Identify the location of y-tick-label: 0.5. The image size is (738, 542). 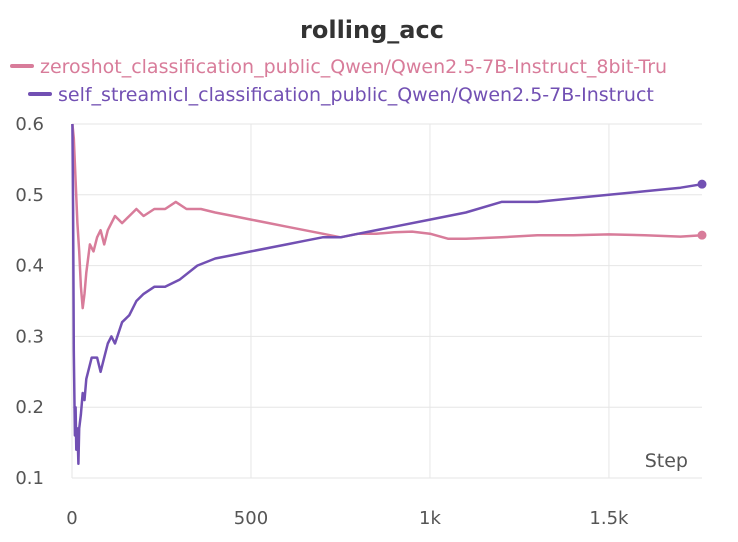
(29, 195).